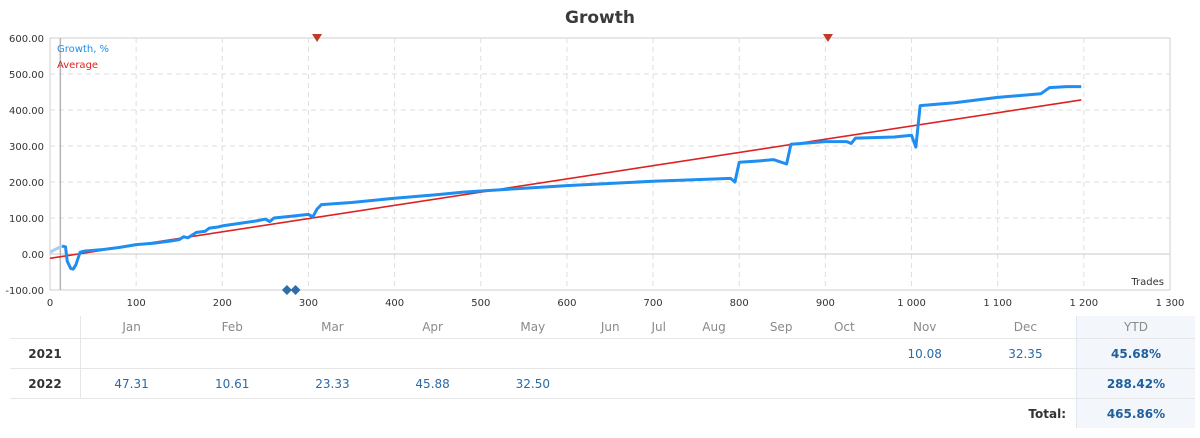 Image resolution: width=1200 pixels, height=438 pixels. What do you see at coordinates (566, 303) in the screenshot?
I see `x-tick-label: 600` at bounding box center [566, 303].